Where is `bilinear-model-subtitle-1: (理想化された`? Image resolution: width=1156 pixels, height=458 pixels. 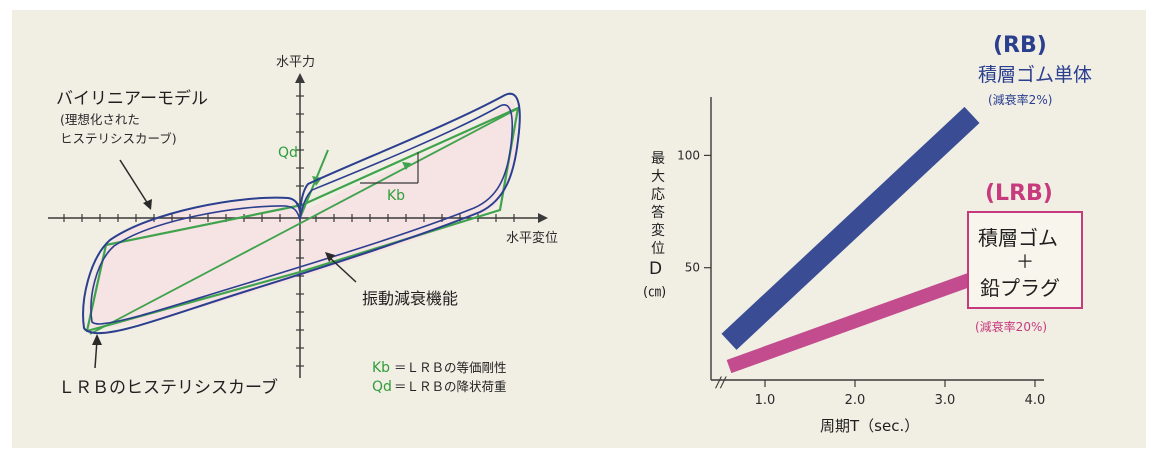 bilinear-model-subtitle-1: (理想化された is located at coordinates (100, 119).